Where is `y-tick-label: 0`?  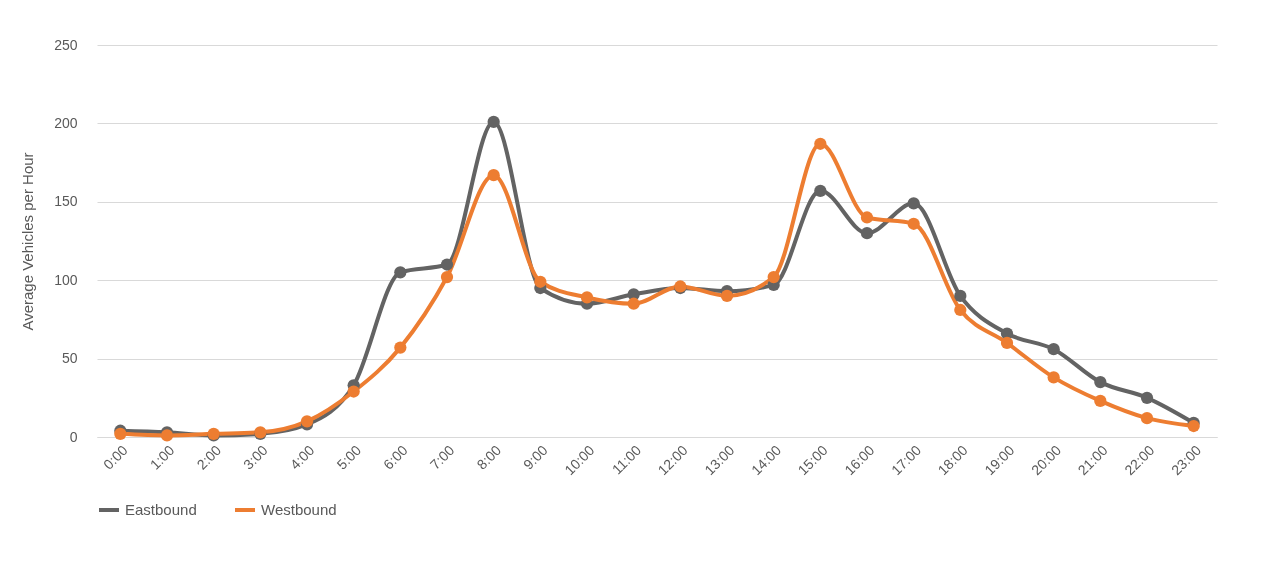 y-tick-label: 0 is located at coordinates (73, 436).